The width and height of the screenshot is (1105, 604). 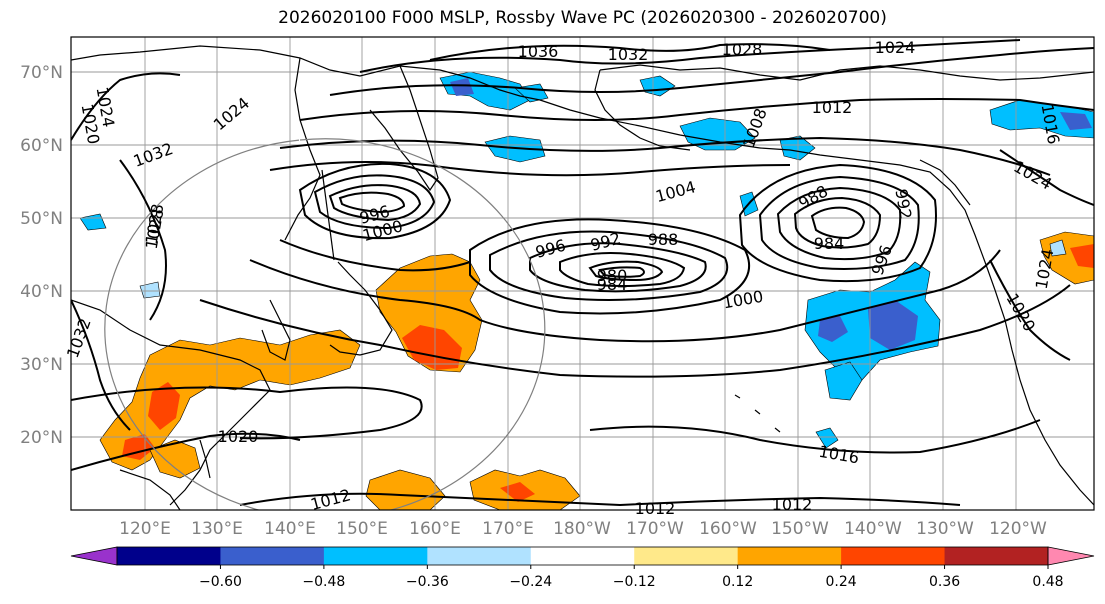 What do you see at coordinates (205, 459) in the screenshot?
I see `coast-taiwan` at bounding box center [205, 459].